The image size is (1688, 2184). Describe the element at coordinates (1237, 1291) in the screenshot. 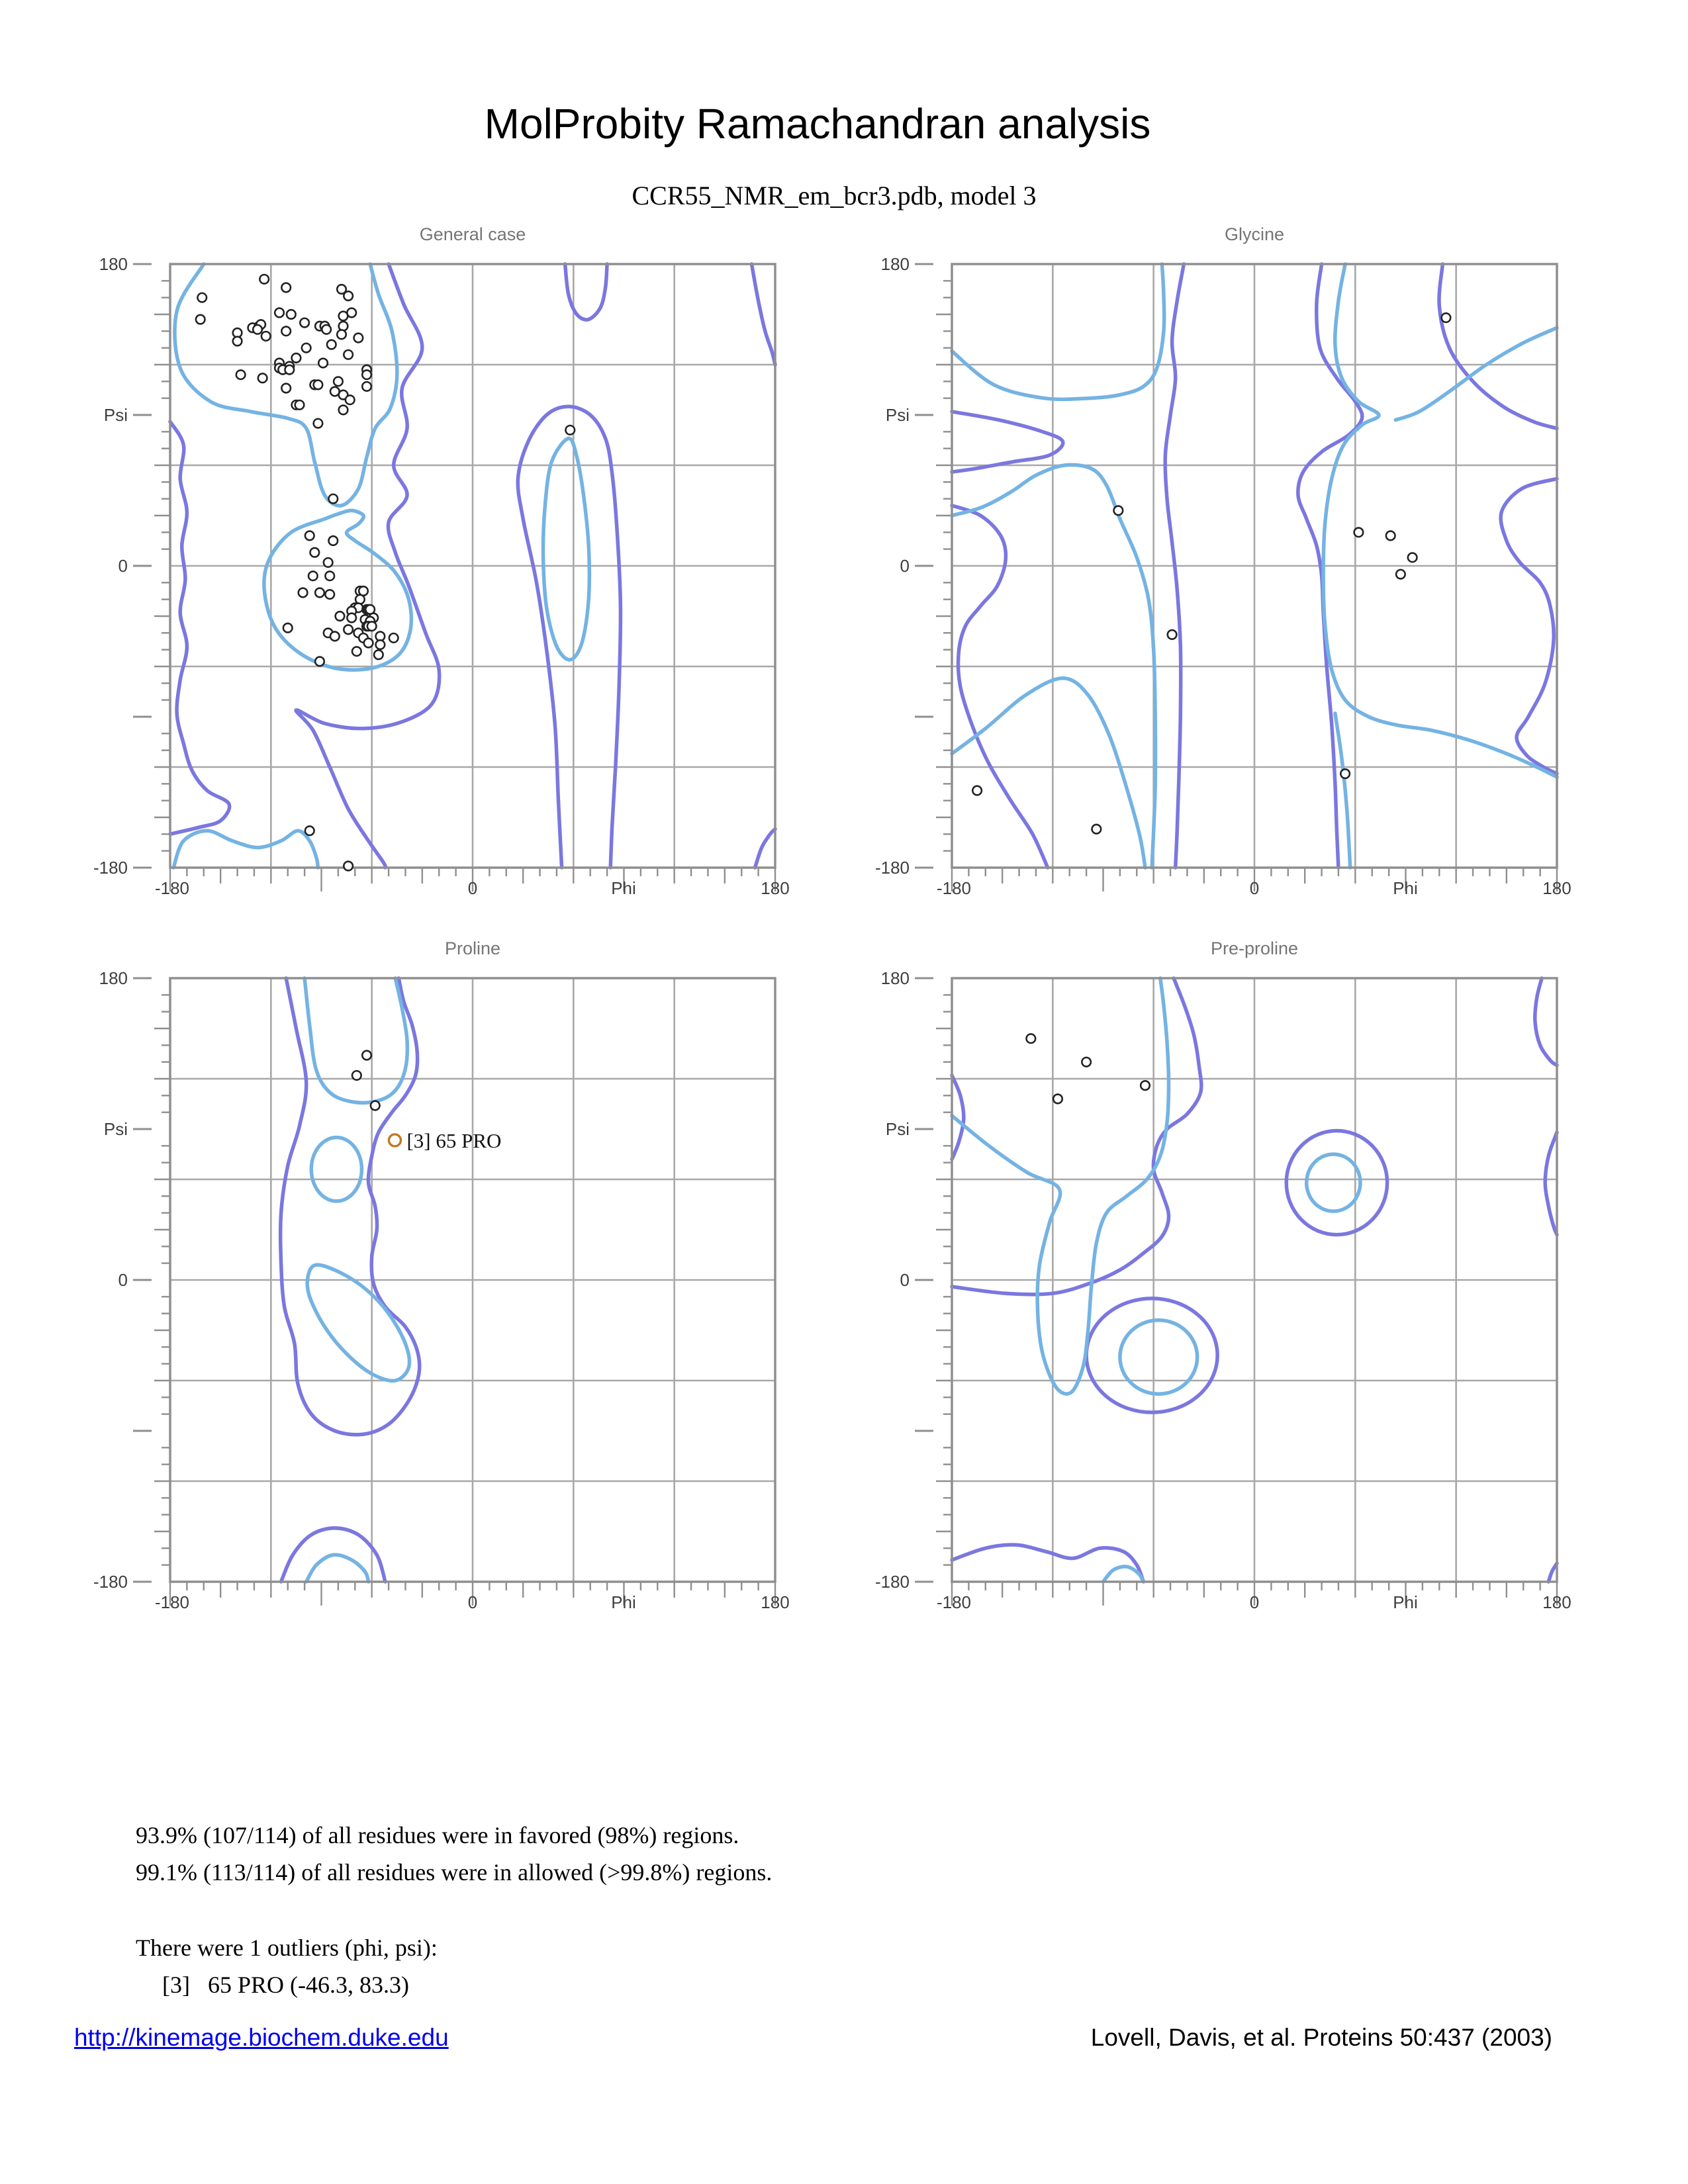

I see `pre-proline-plot-canvas` at that location.